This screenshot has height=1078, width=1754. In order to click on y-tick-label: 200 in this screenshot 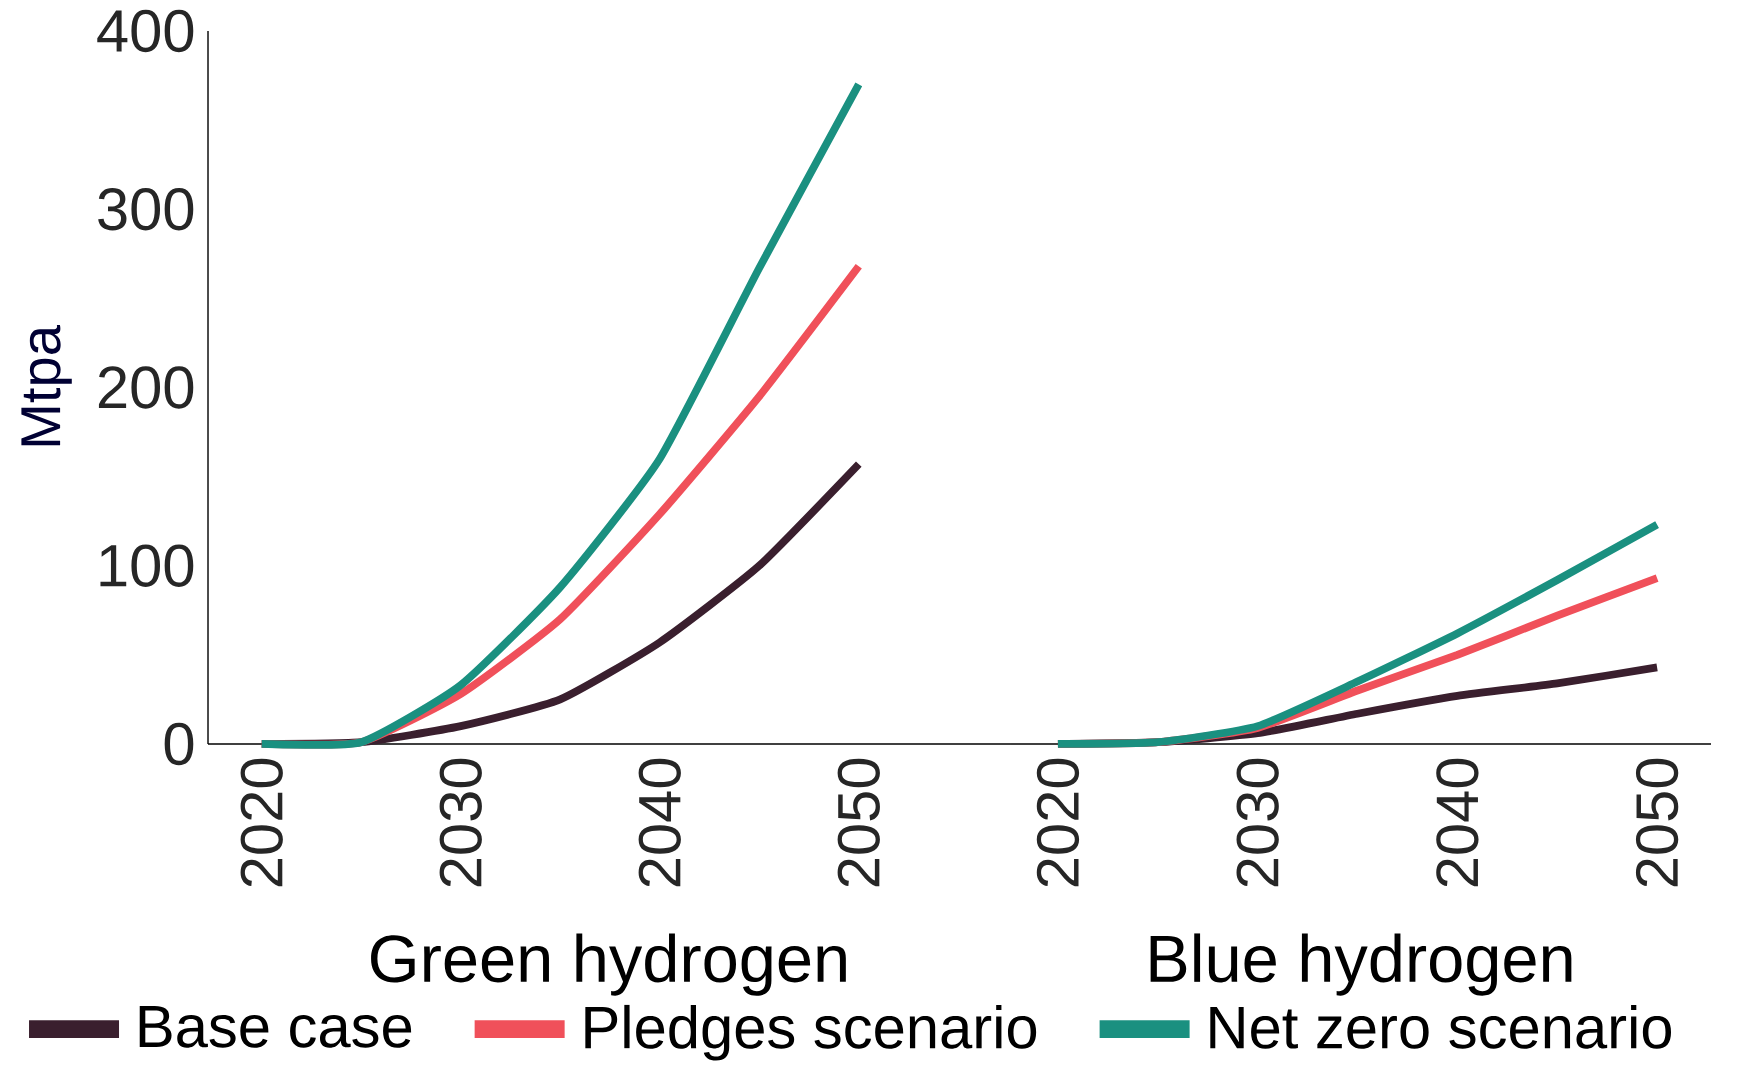, I will do `click(146, 387)`.